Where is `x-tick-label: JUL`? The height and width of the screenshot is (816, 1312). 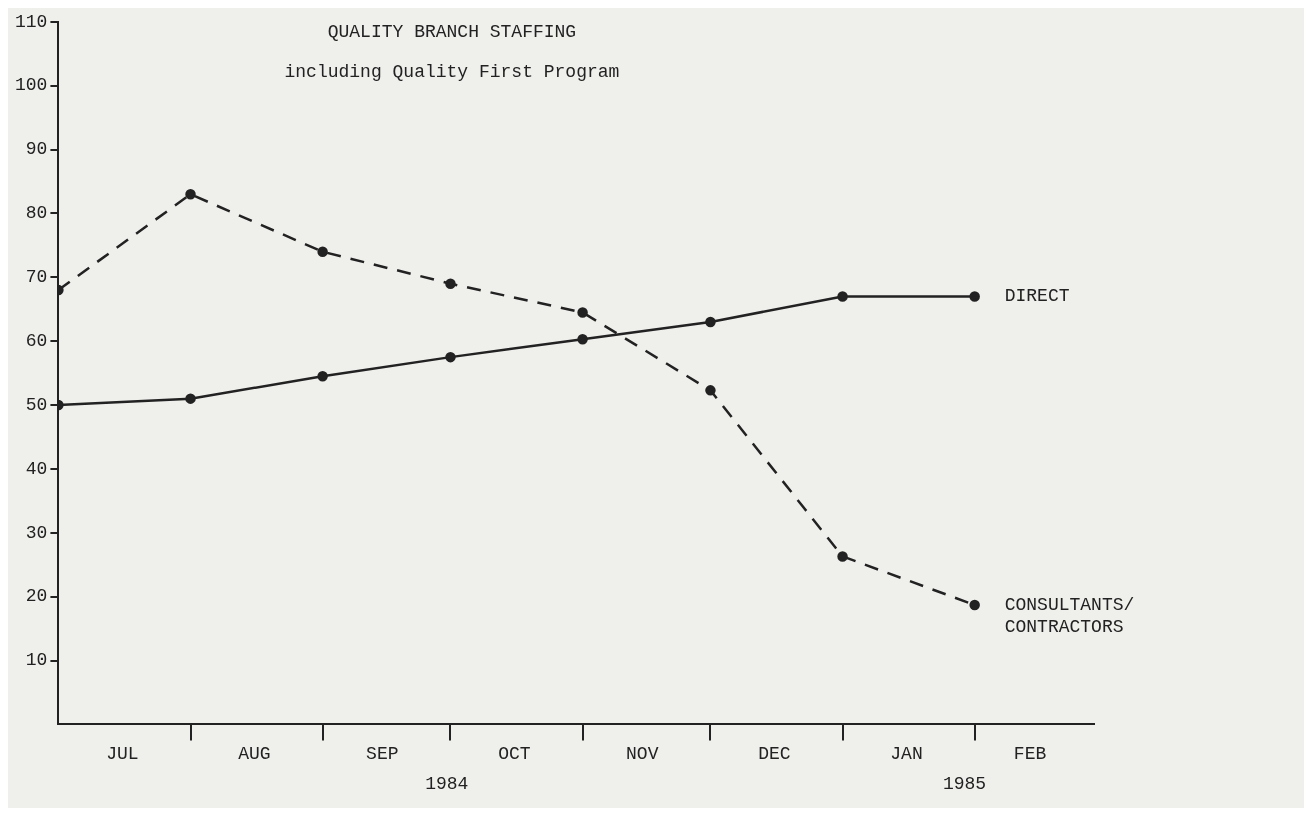 x-tick-label: JUL is located at coordinates (122, 753).